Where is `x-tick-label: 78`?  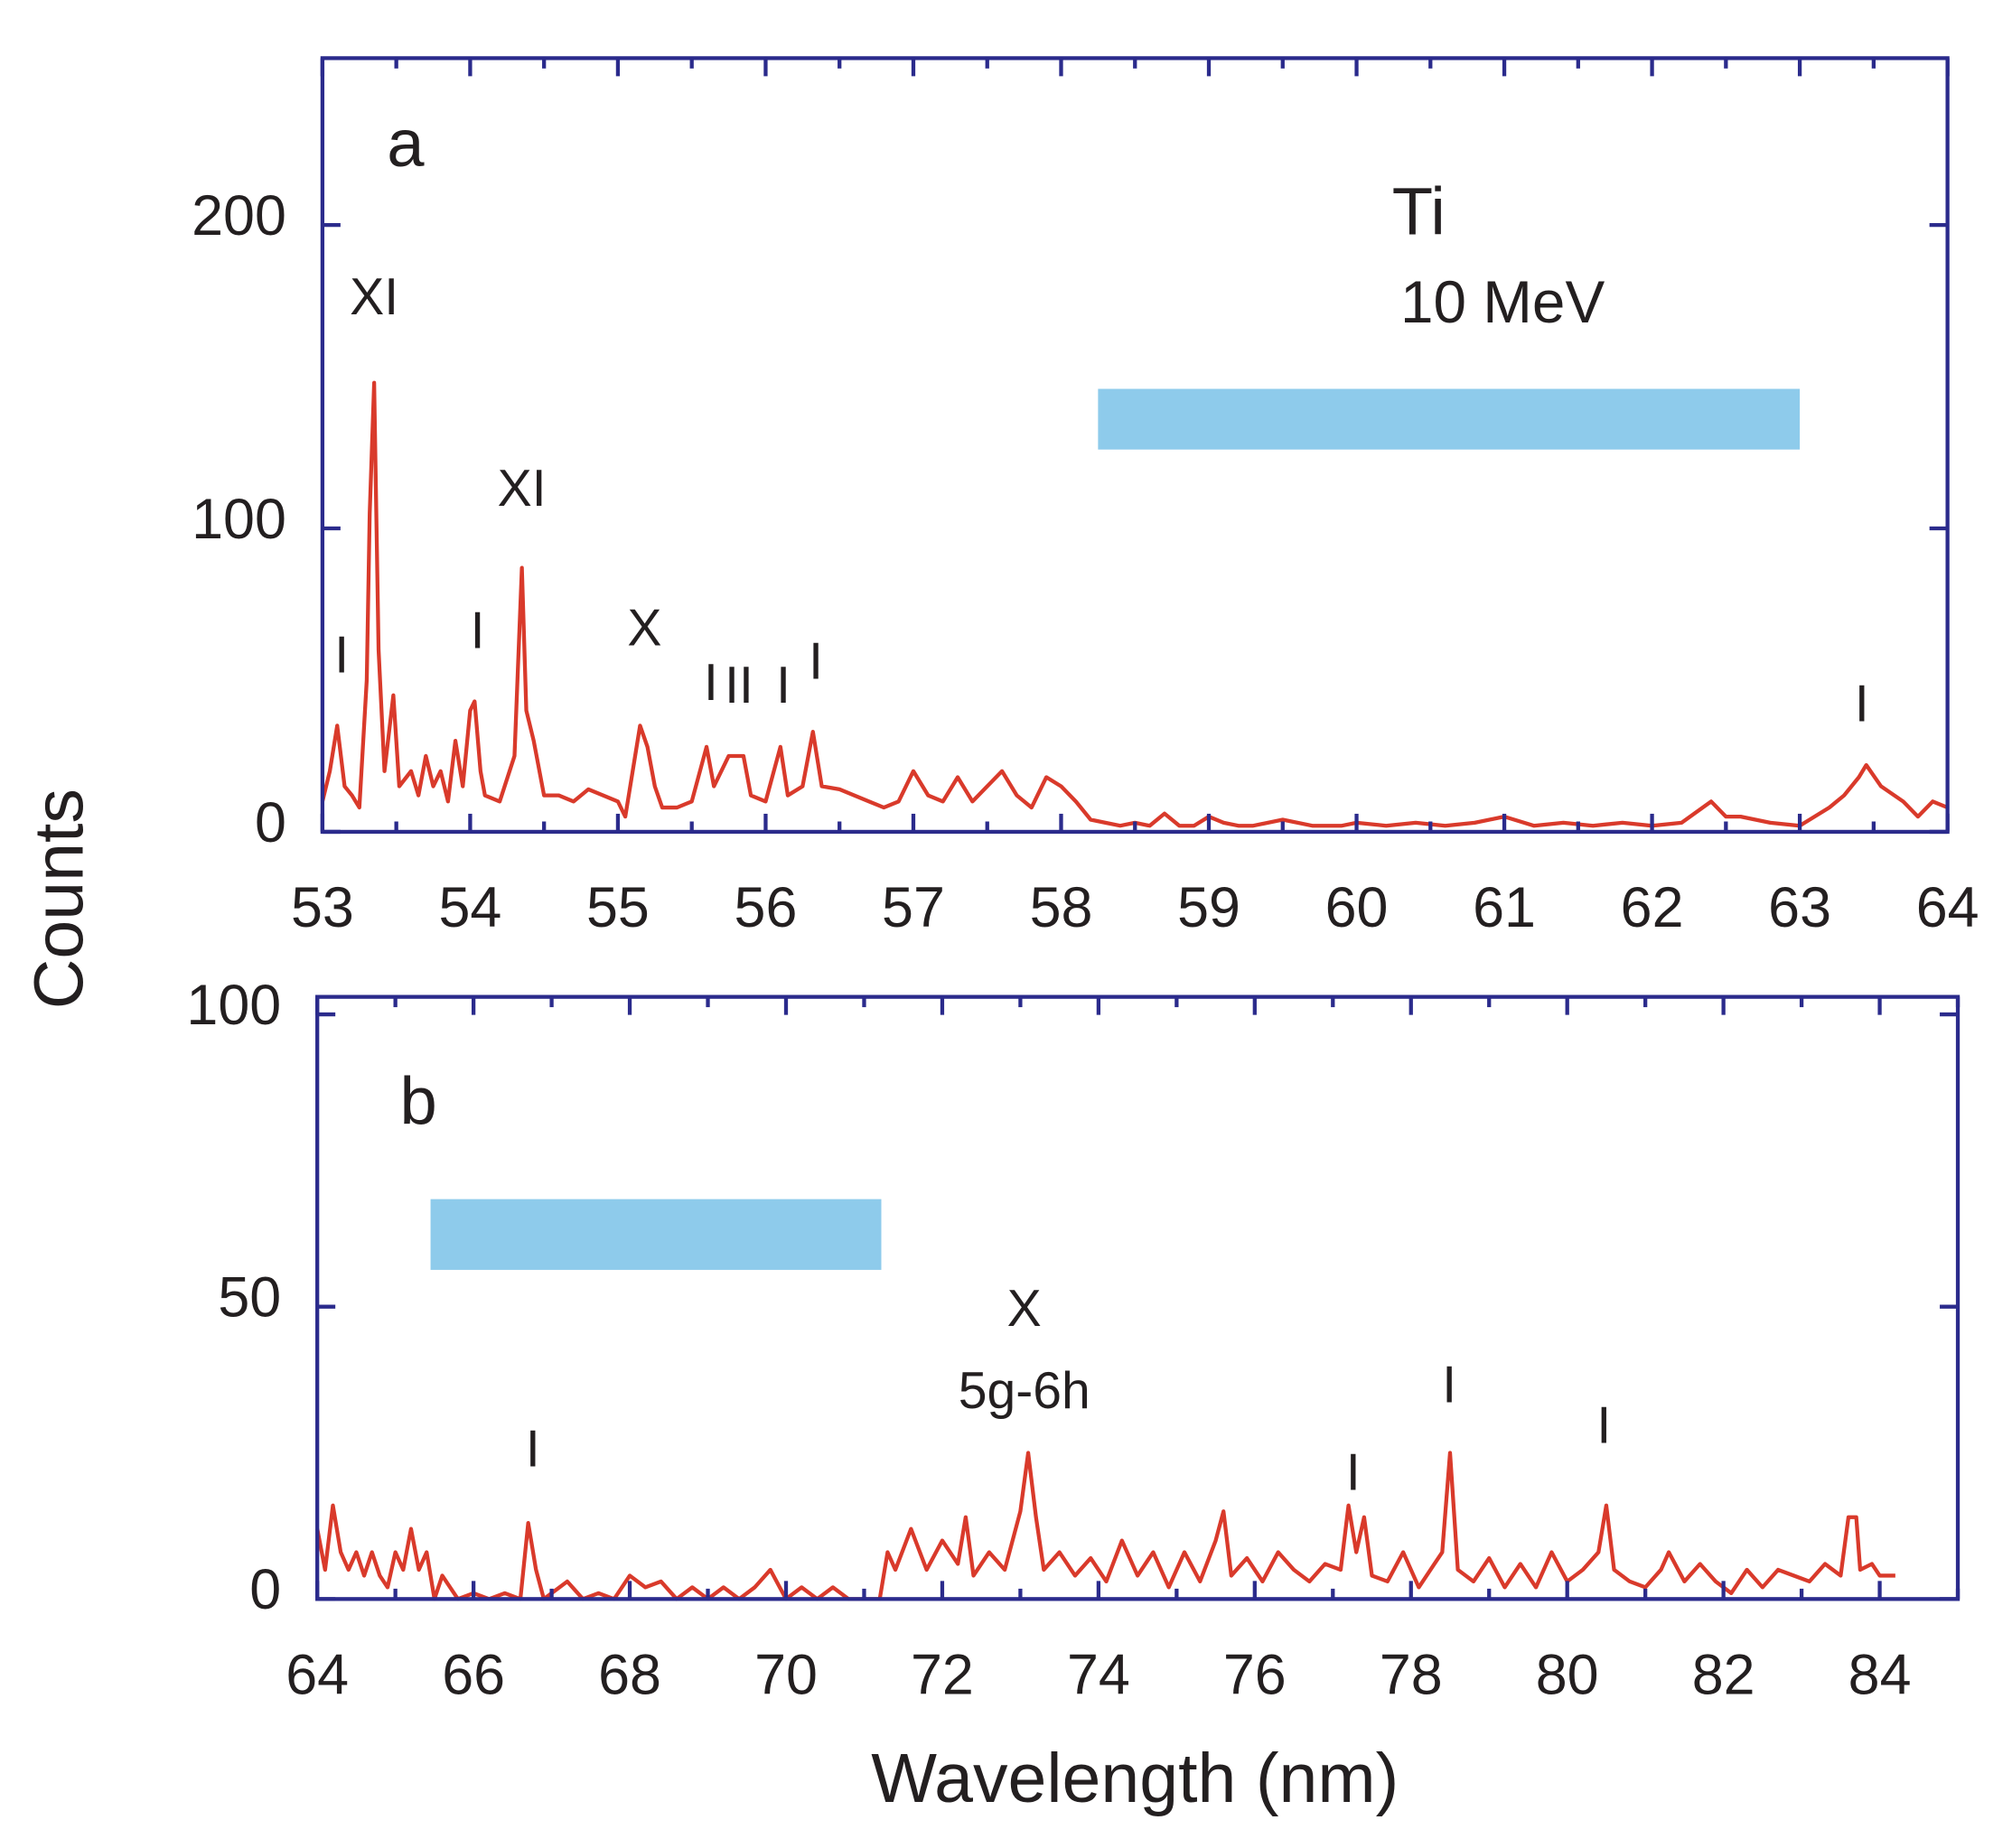
x-tick-label: 78 is located at coordinates (1411, 1674).